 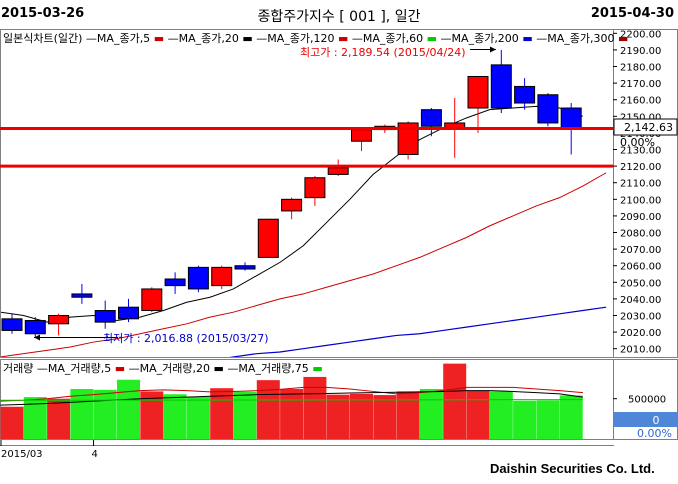 I want to click on y-tick-label: 2200.00, so click(x=640, y=34).